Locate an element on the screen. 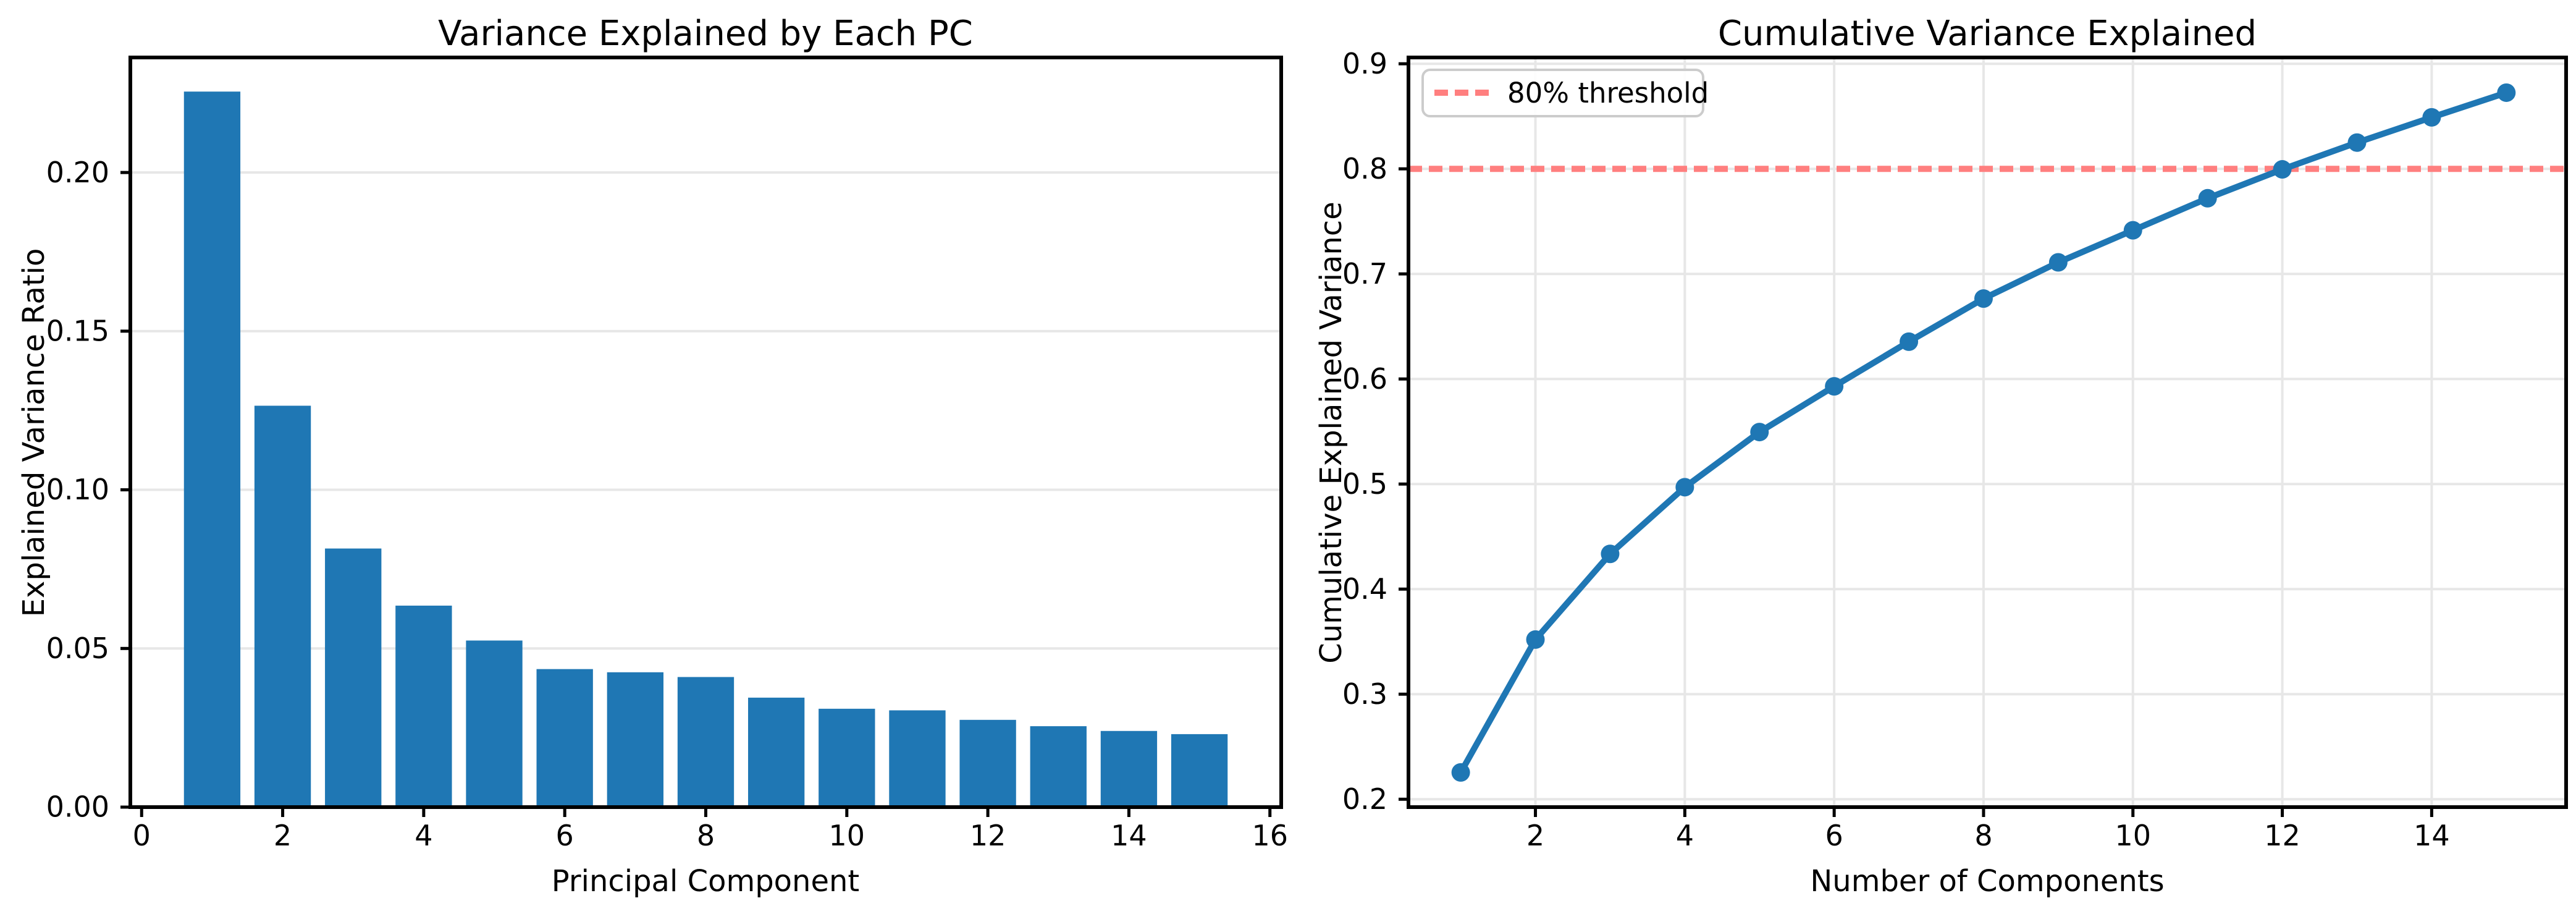 This screenshot has height=906, width=2576. right-yaxis-label: Cumulative Explained Variance is located at coordinates (1331, 432).